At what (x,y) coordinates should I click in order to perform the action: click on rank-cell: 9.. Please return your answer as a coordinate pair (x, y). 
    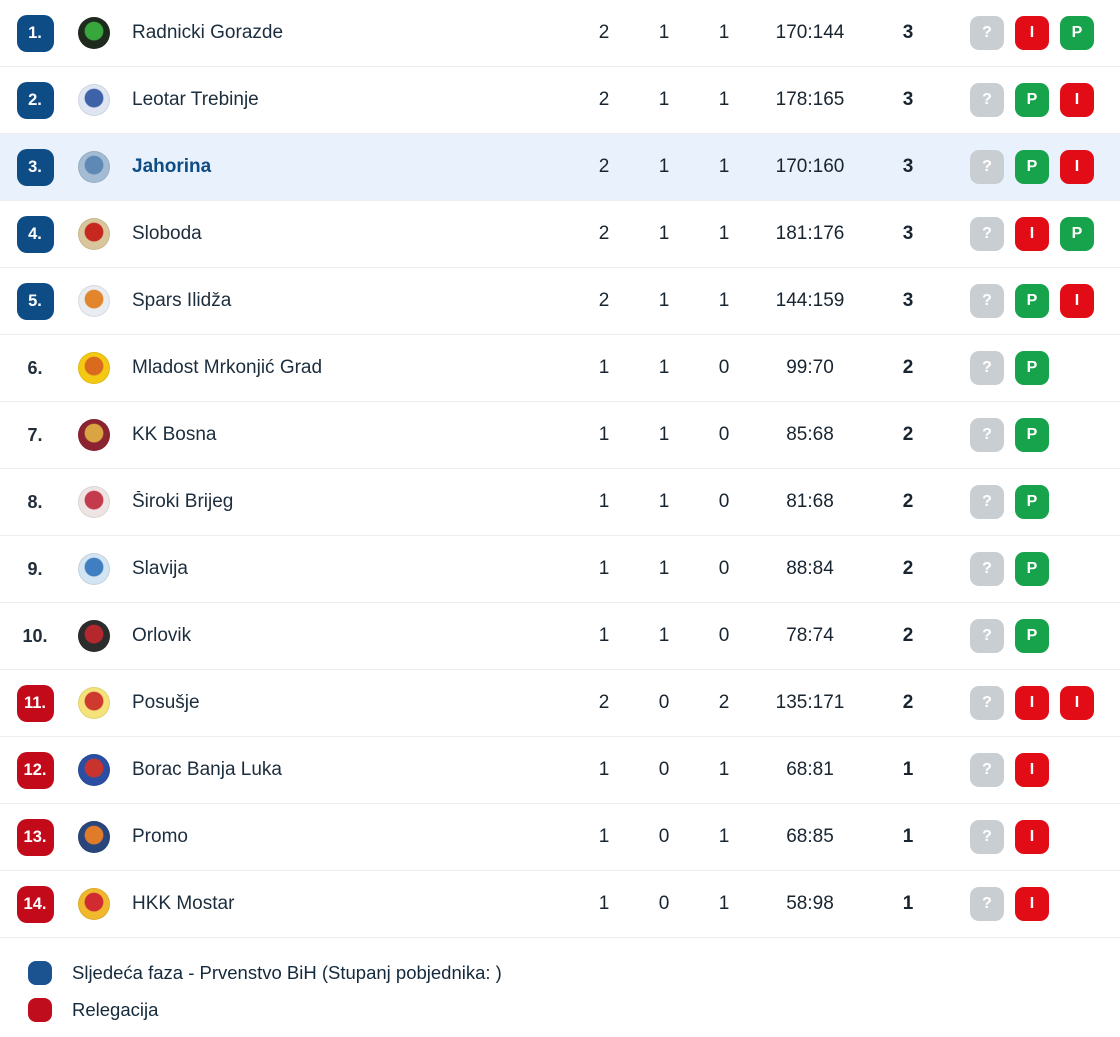
    Looking at the image, I should click on (35, 569).